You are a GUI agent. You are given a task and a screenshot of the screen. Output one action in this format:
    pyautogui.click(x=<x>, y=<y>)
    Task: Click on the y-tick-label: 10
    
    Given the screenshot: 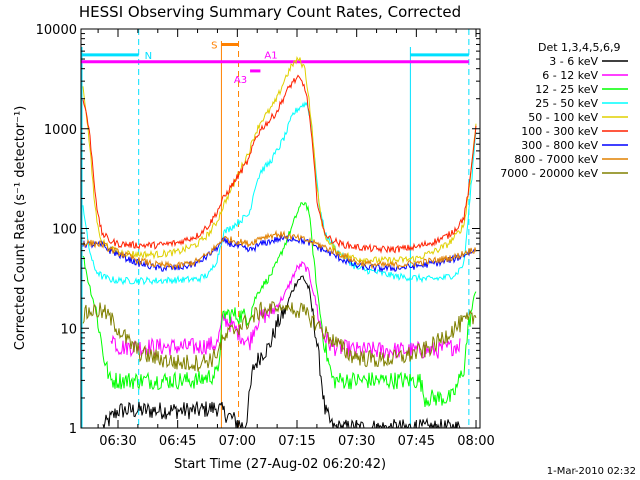 What is the action you would take?
    pyautogui.click(x=68, y=329)
    